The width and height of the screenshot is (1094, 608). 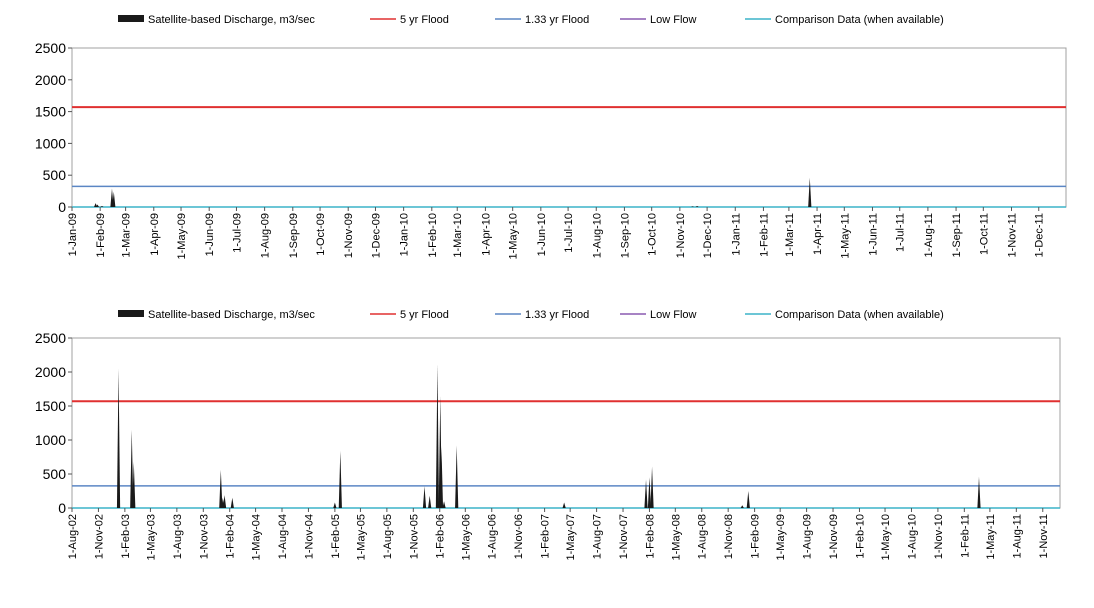 I want to click on x-tick-label: 1-Jun-11, so click(x=873, y=234).